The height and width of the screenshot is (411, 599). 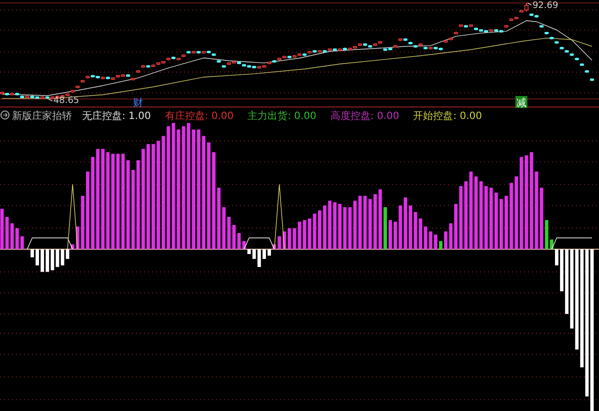 What do you see at coordinates (138, 103) in the screenshot?
I see `annotation: 财` at bounding box center [138, 103].